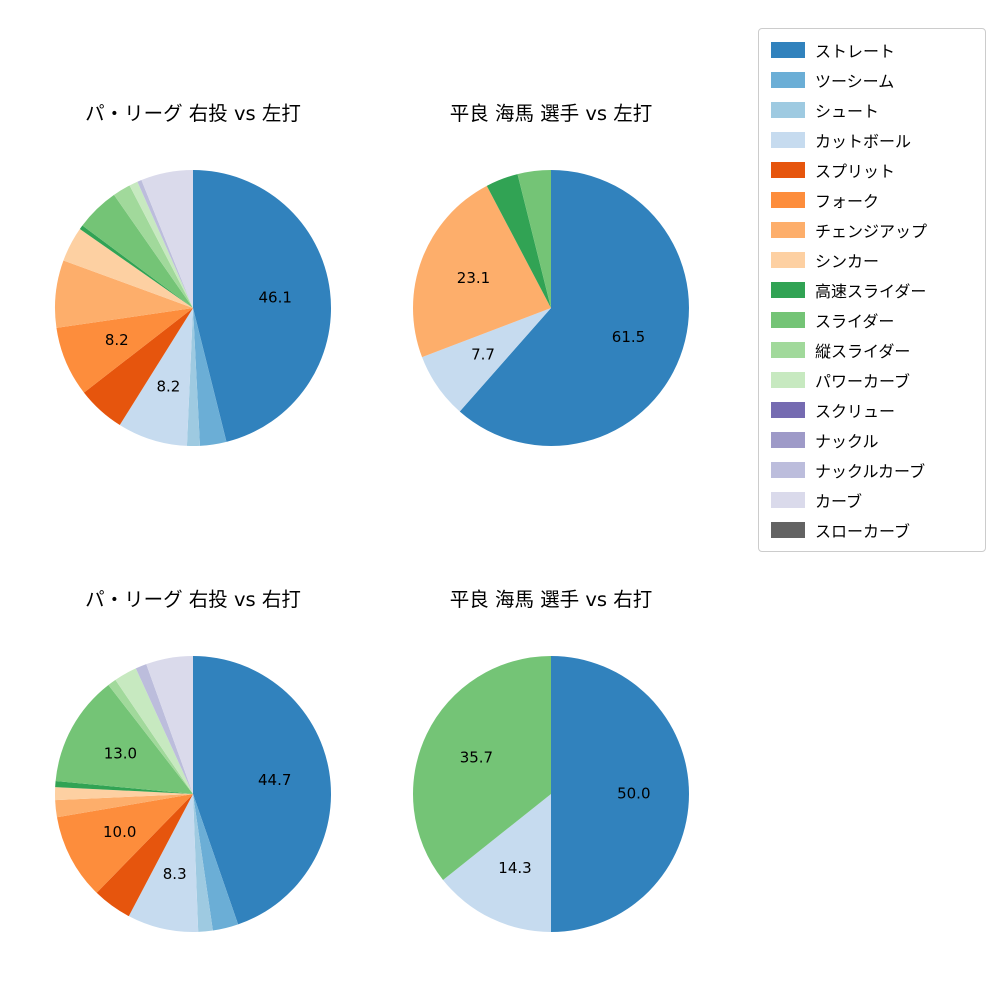 The height and width of the screenshot is (1000, 1000). I want to click on chart-title: パ・リーグ 右投 vs 左打, so click(193, 113).